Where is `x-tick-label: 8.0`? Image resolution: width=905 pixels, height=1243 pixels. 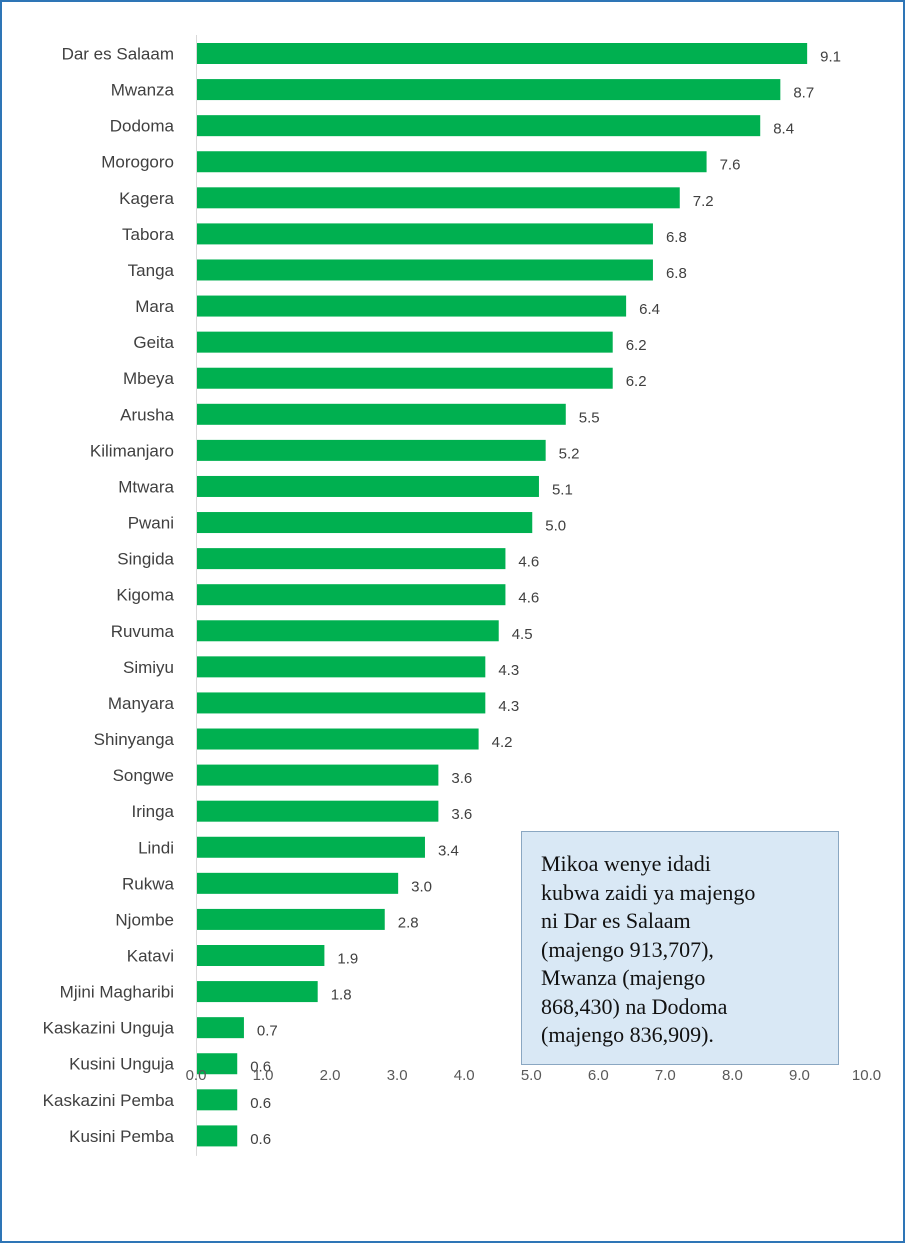
x-tick-label: 8.0 is located at coordinates (732, 1075).